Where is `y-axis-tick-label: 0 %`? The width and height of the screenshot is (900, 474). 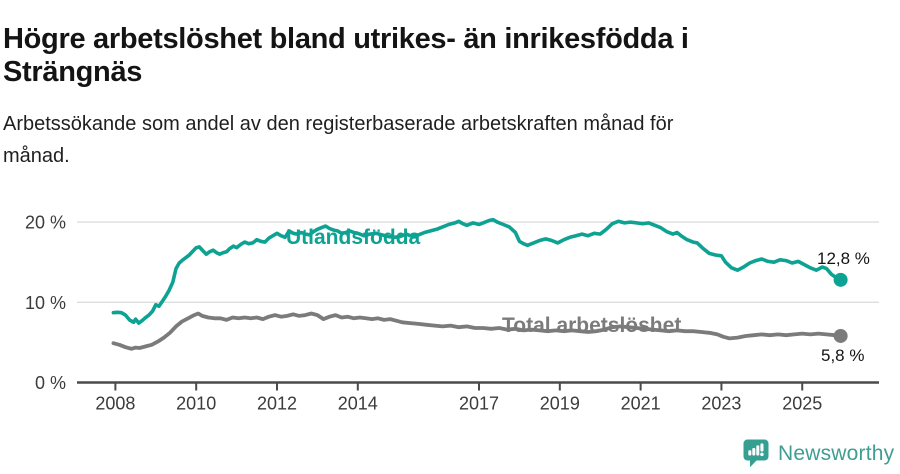
y-axis-tick-label: 0 % is located at coordinates (50, 383).